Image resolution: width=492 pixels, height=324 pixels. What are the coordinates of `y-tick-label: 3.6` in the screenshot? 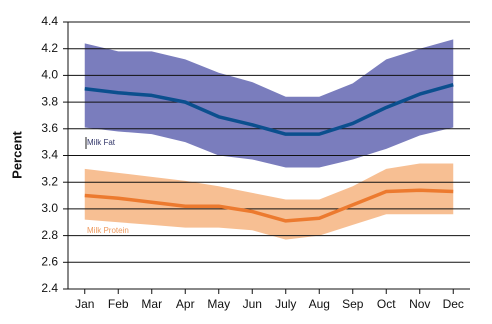 It's located at (49, 128).